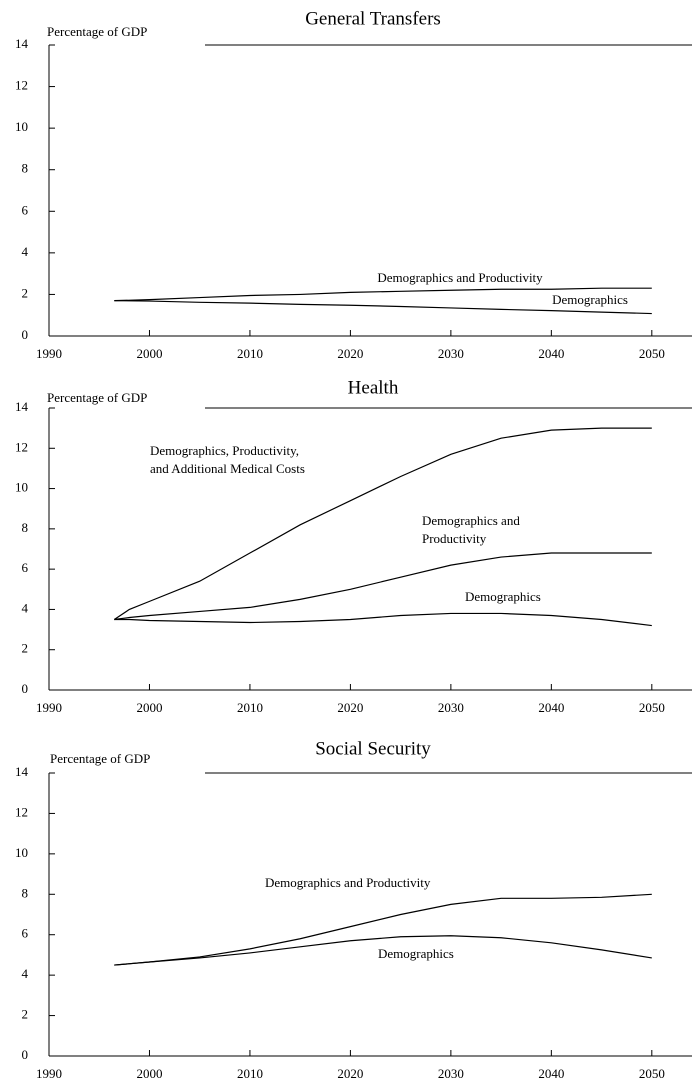 The image size is (692, 1090). I want to click on series-label: and Additional Medical Costs, so click(227, 468).